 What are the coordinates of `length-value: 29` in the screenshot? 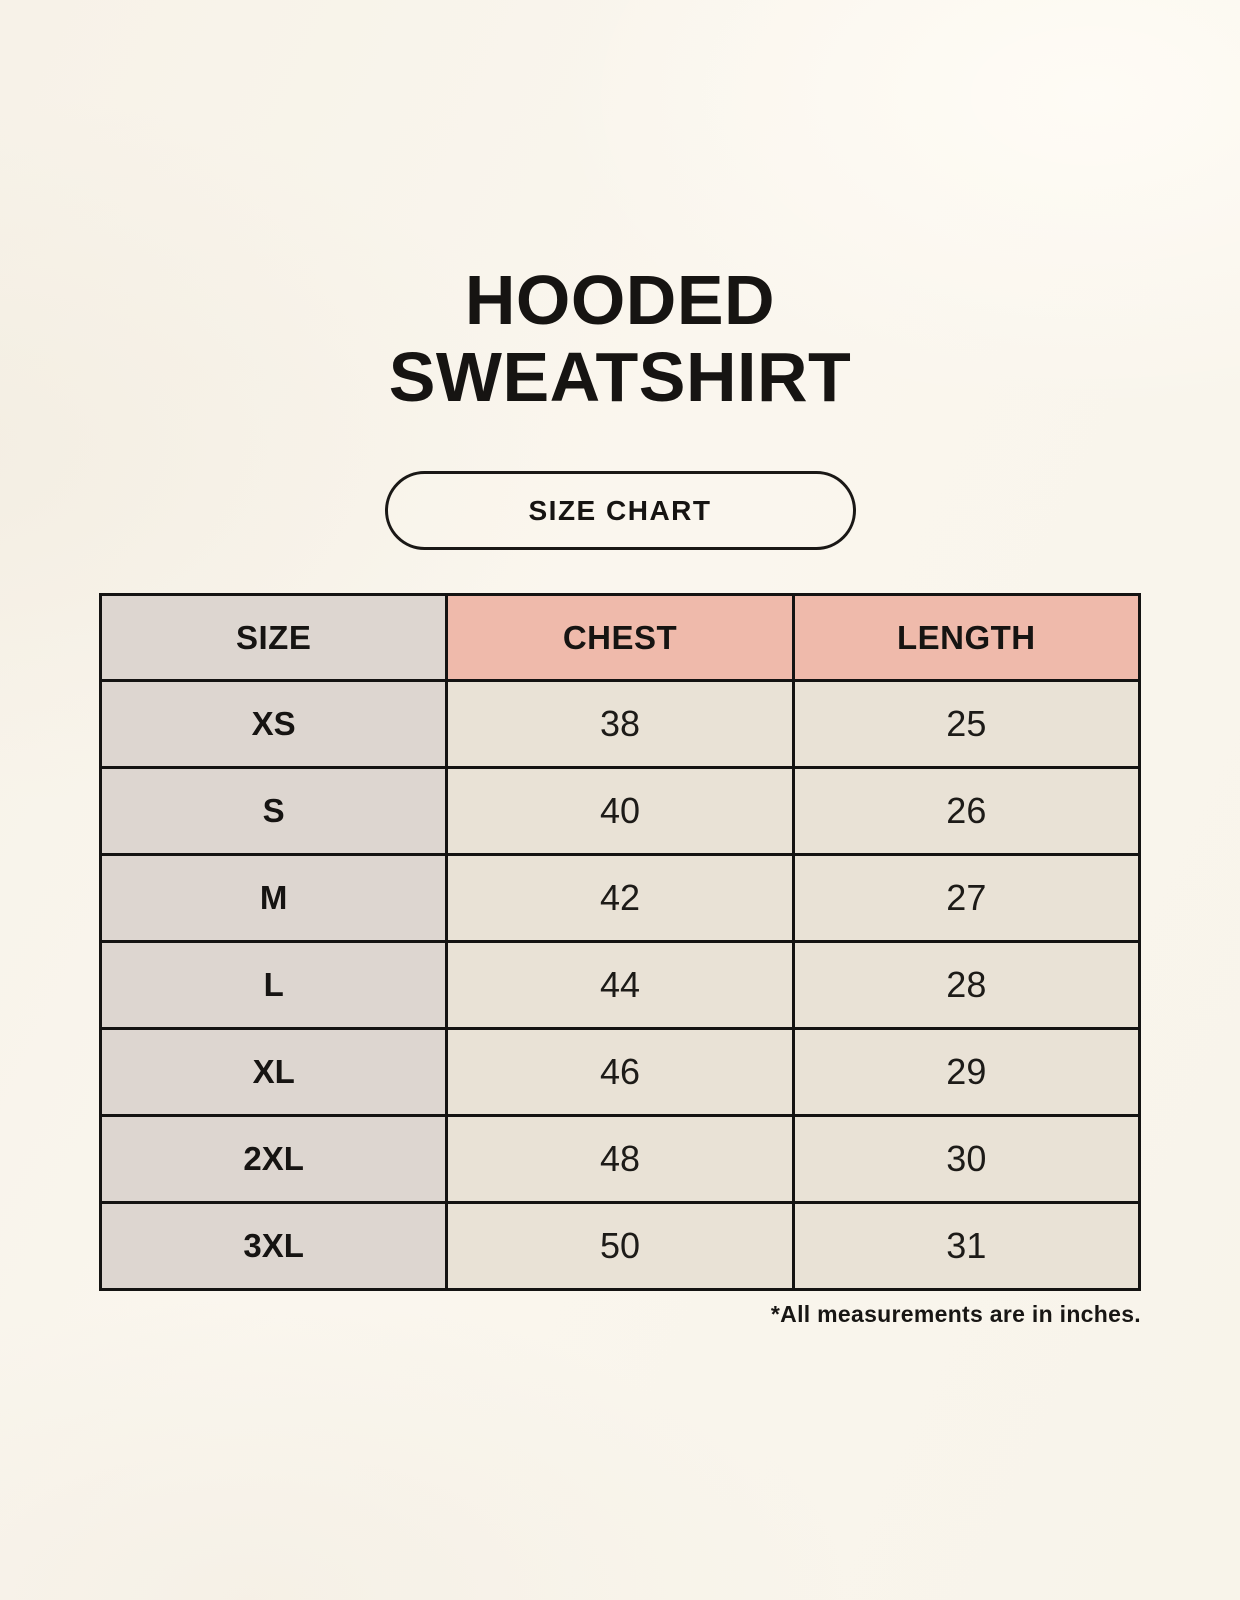 It's located at (966, 1072).